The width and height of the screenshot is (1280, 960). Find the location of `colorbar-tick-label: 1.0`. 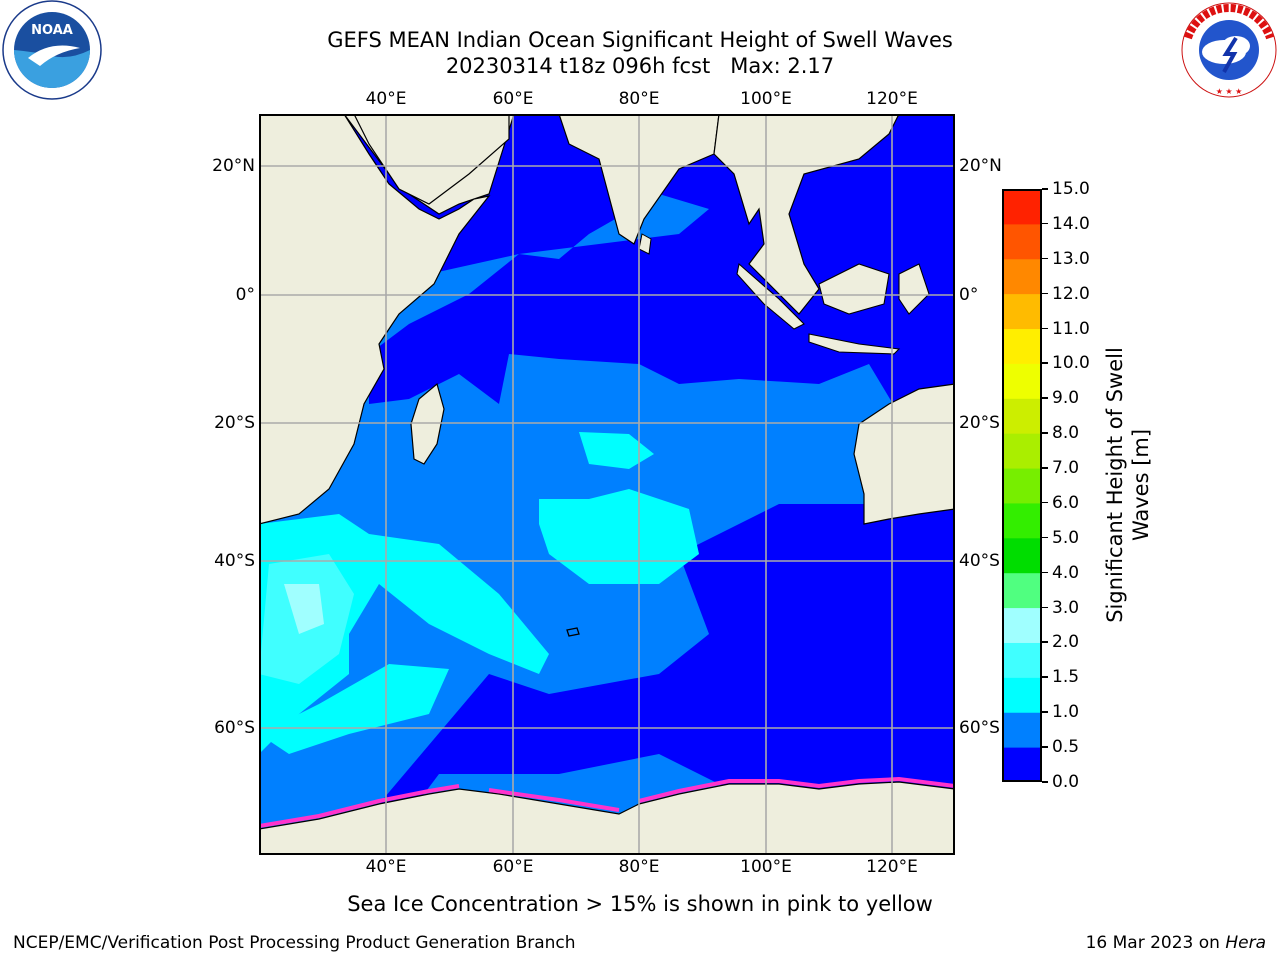

colorbar-tick-label: 1.0 is located at coordinates (1066, 712).